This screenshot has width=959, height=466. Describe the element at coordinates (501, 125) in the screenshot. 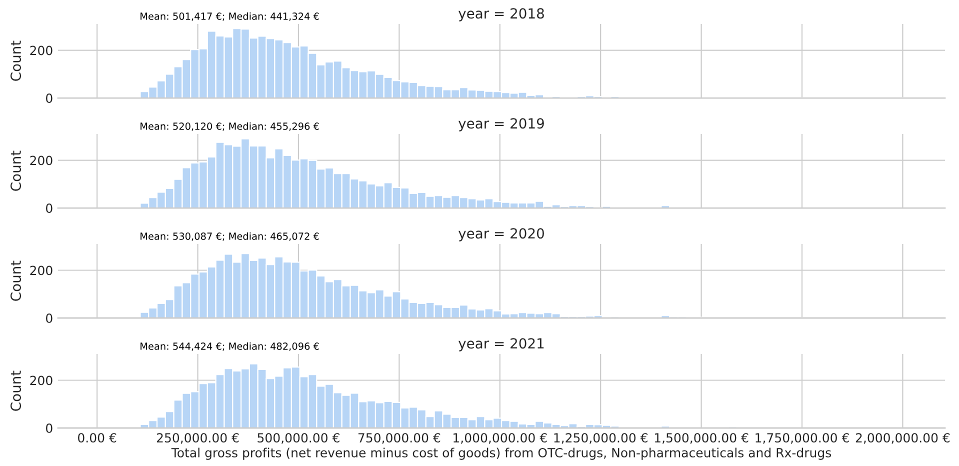

I see `chart-title: year = 2019` at that location.